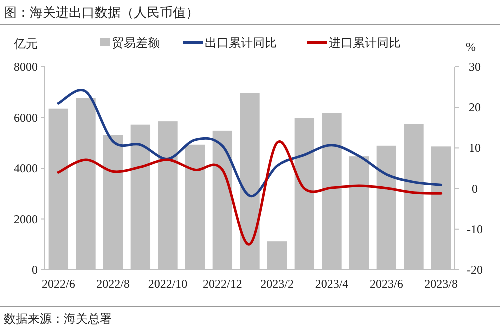 This screenshot has width=500, height=332. What do you see at coordinates (26, 219) in the screenshot?
I see `y-tick-label: 2000` at bounding box center [26, 219].